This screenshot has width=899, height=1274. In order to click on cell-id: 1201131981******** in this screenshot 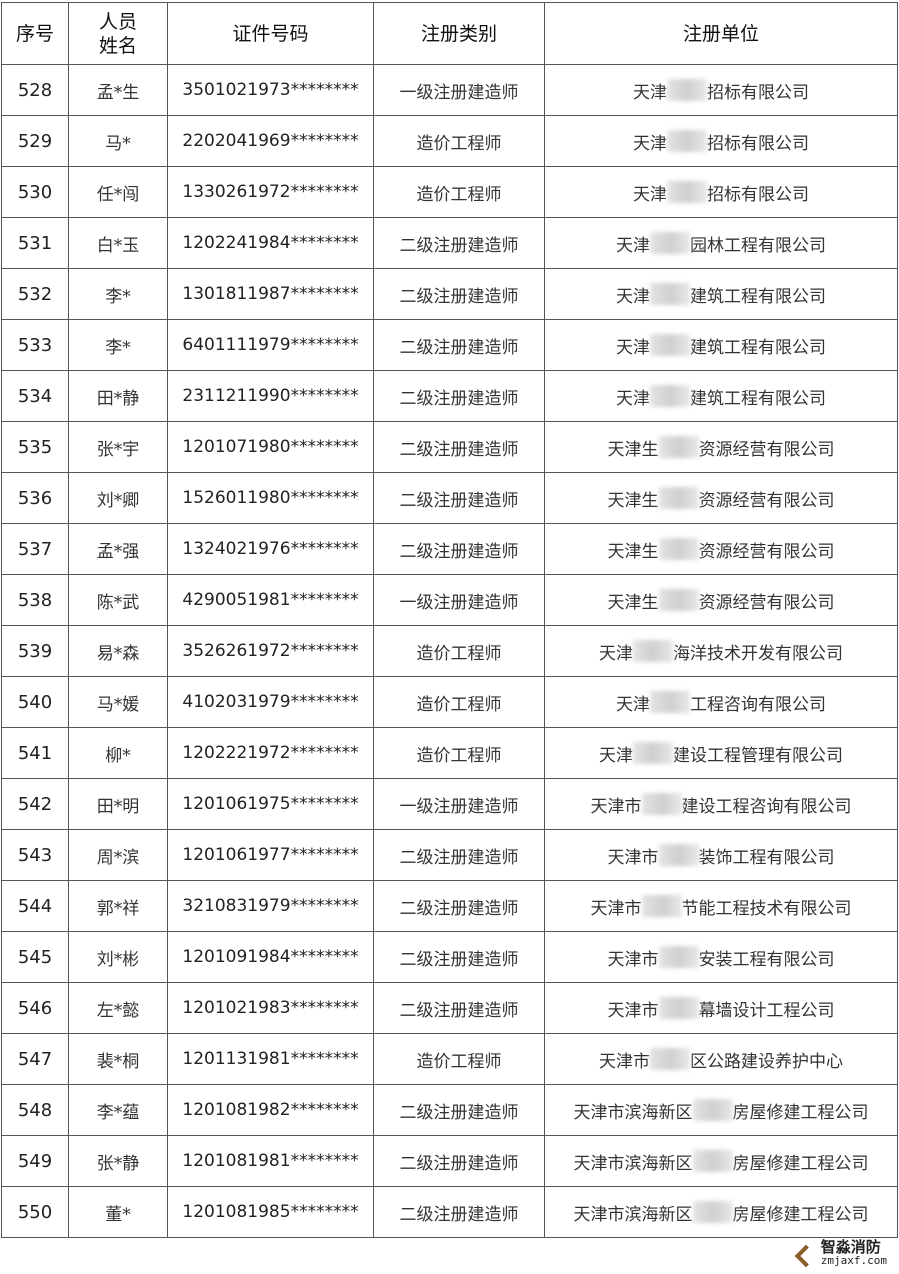, I will do `click(270, 1059)`.